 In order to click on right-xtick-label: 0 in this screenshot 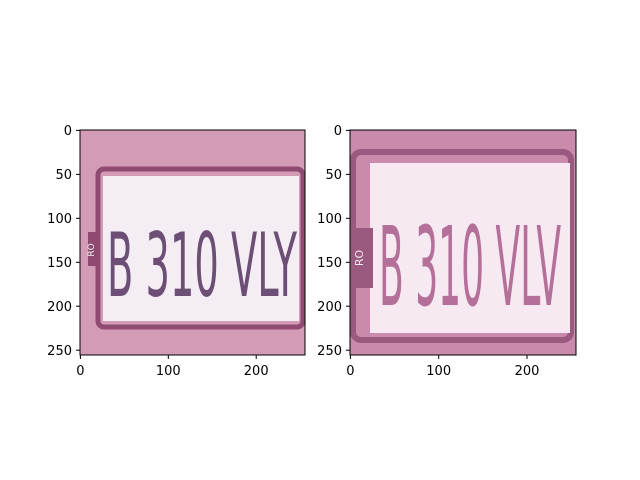, I will do `click(350, 371)`.